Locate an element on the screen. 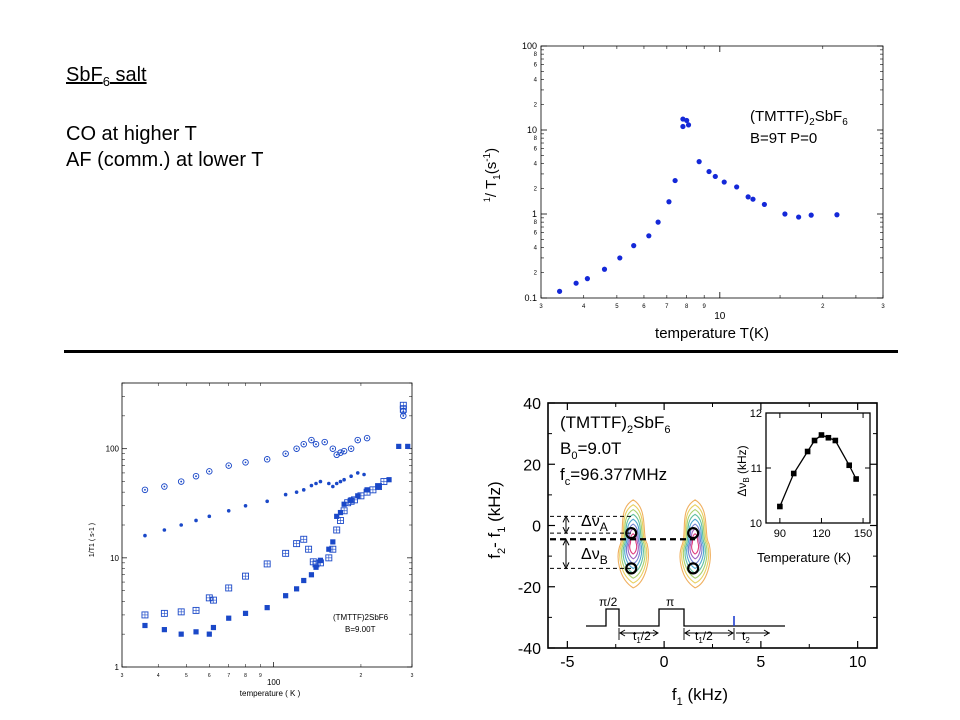 Image resolution: width=960 pixels, height=720 pixels. slide-title: SbF6 salt is located at coordinates (106, 76).